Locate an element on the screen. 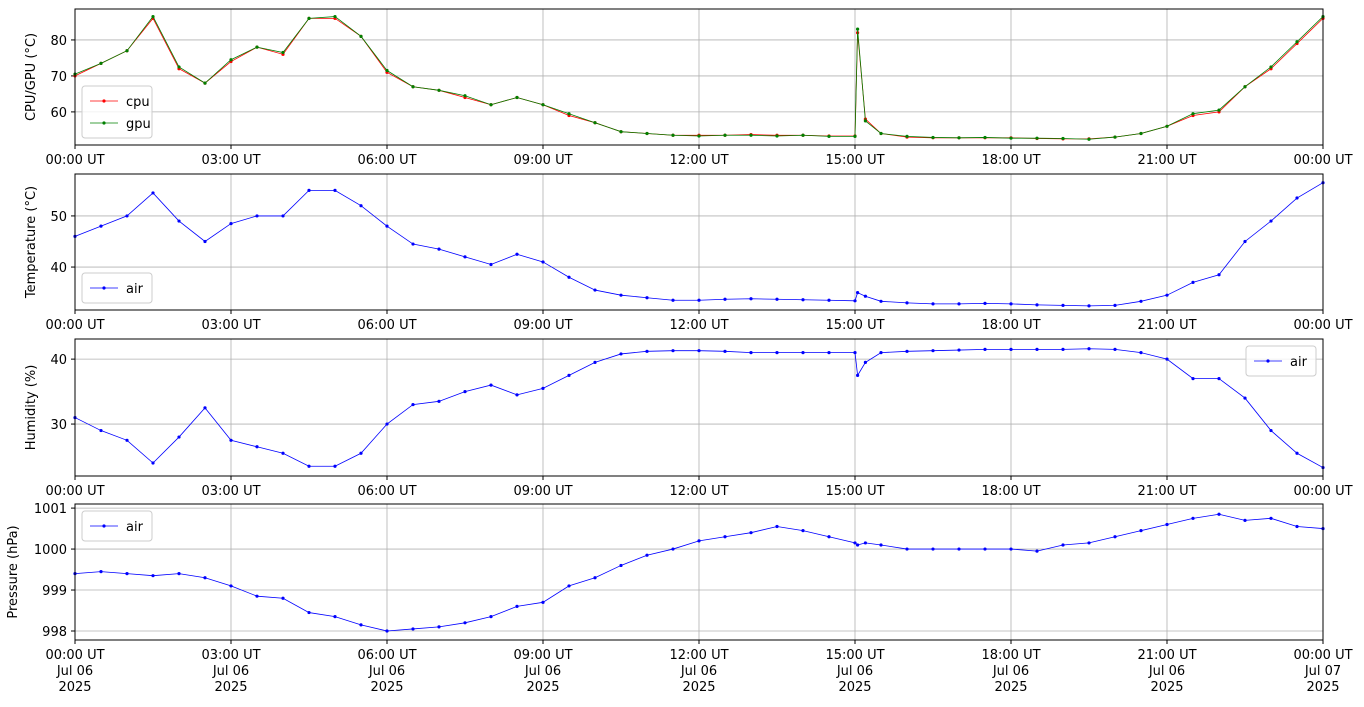 This screenshot has width=1364, height=707. x-tick-label: 09:00 UT Jul 06 2025 is located at coordinates (542, 671).